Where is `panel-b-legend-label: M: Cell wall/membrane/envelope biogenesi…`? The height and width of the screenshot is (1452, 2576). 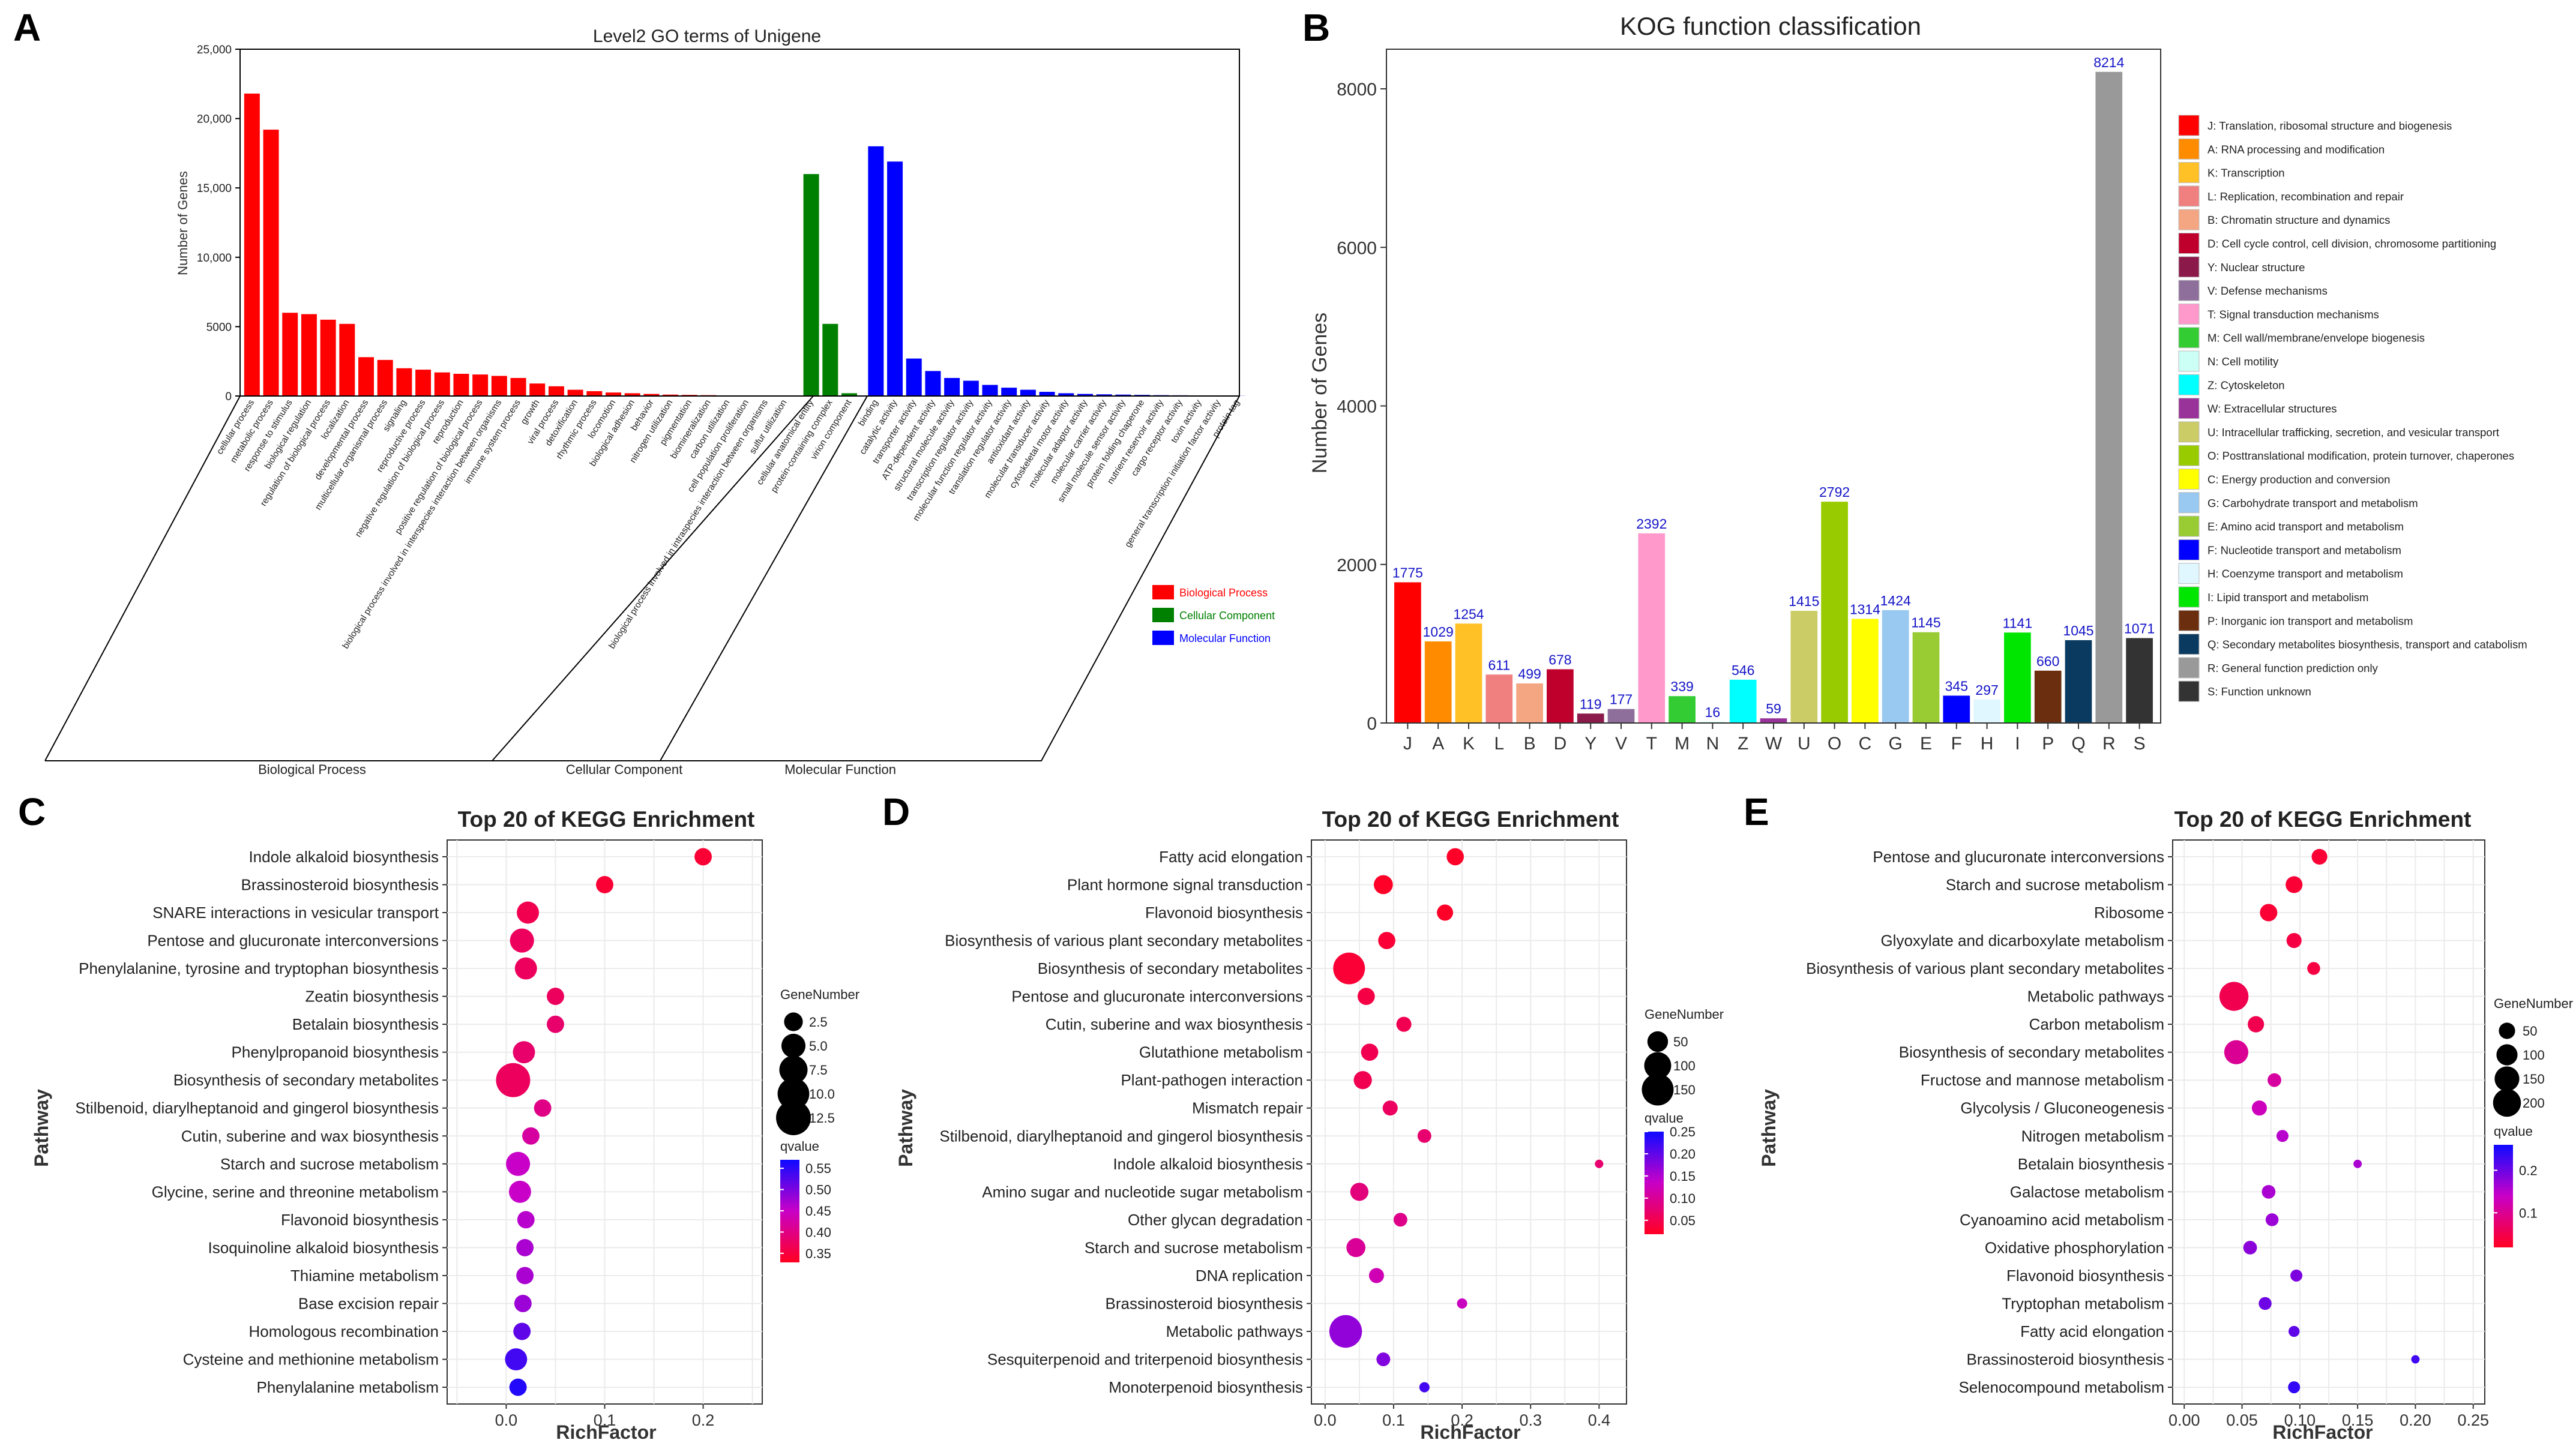
panel-b-legend-label: M: Cell wall/membrane/envelope biogenesi… is located at coordinates (2316, 338).